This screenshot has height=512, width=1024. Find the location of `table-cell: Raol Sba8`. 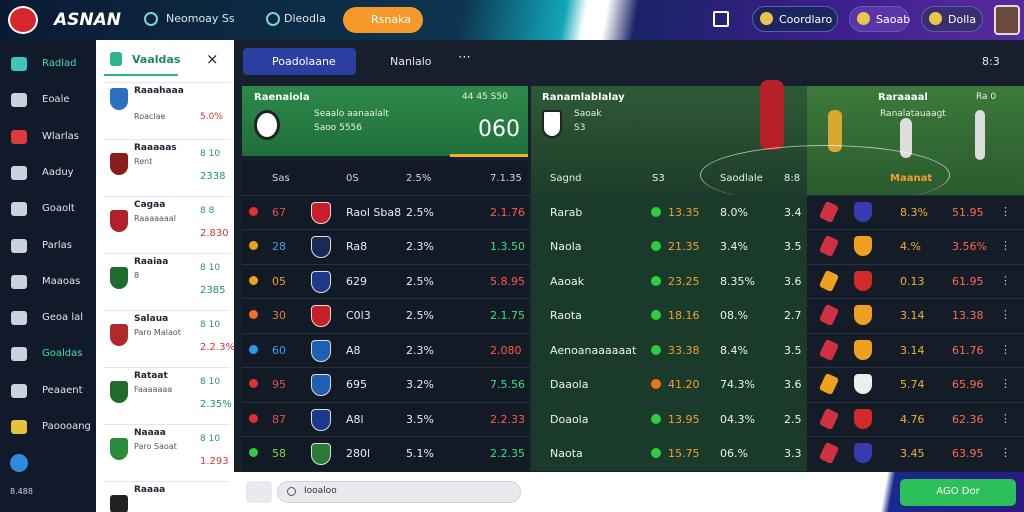

table-cell: Raol Sba8 is located at coordinates (374, 212).